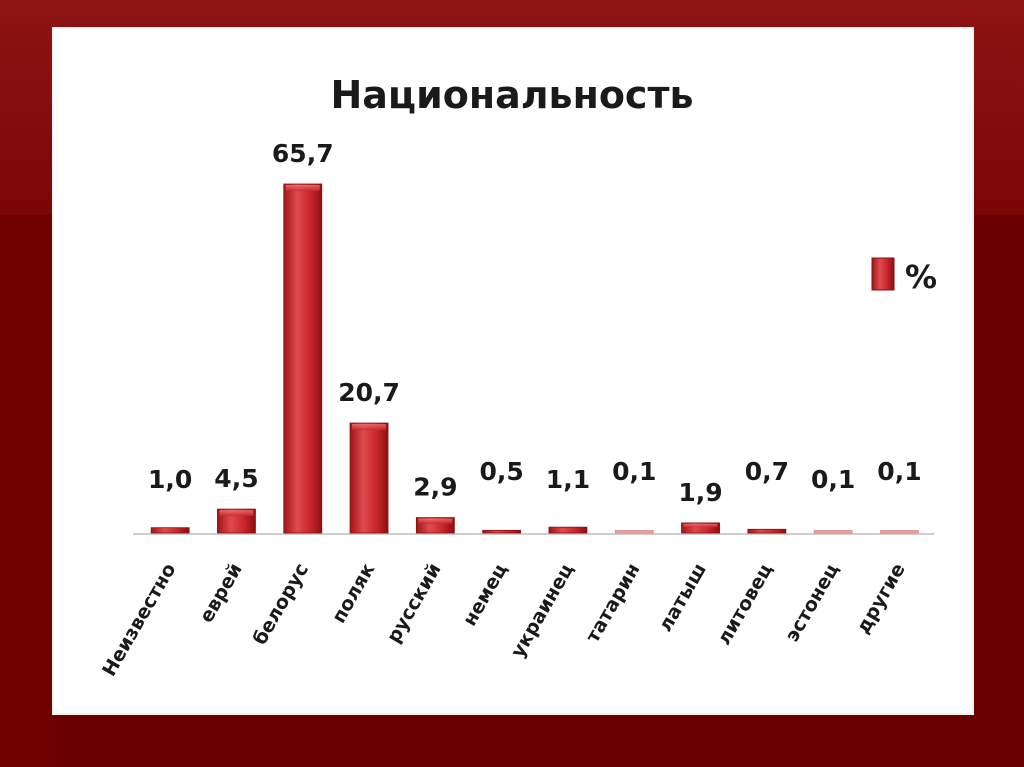 The image size is (1024, 767). I want to click on category-label-10: эстонец, so click(812, 603).